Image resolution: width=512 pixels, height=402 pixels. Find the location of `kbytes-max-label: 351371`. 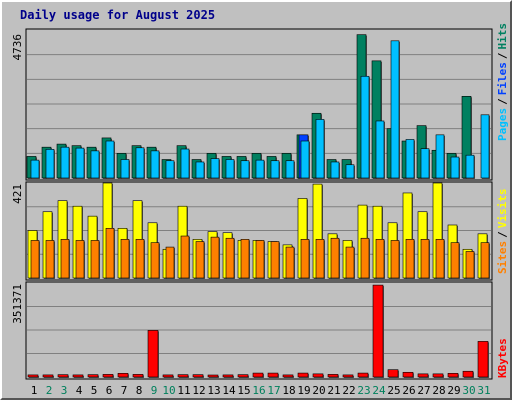

kbytes-max-label: 351371 is located at coordinates (17, 304).